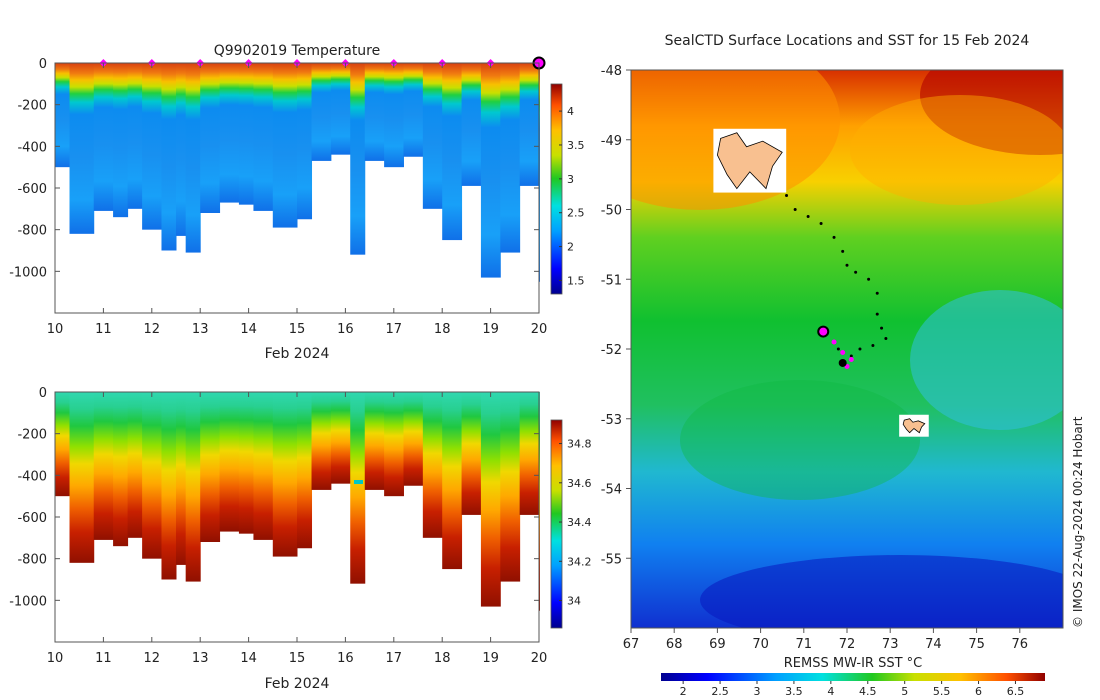  Describe the element at coordinates (976, 644) in the screenshot. I see `map-x-tick-label: 75` at that location.